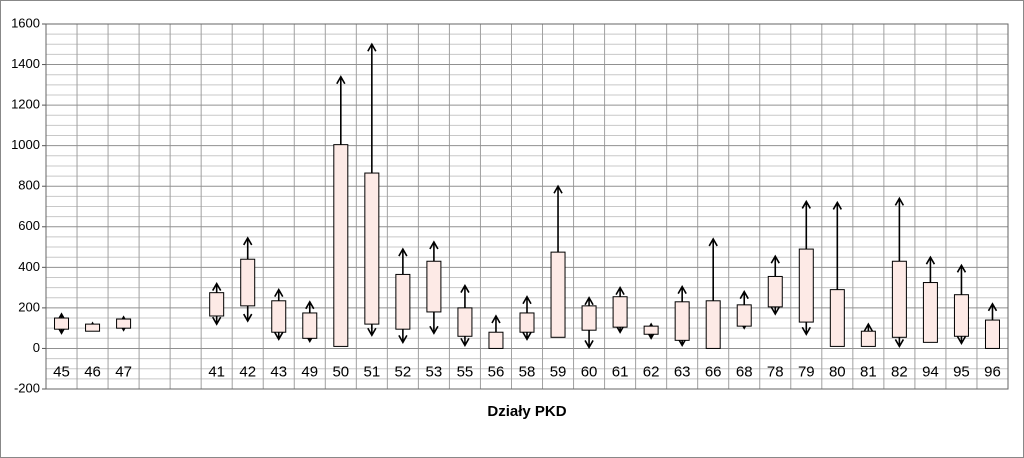  Describe the element at coordinates (25, 63) in the screenshot. I see `y-tick-label: 1400` at that location.